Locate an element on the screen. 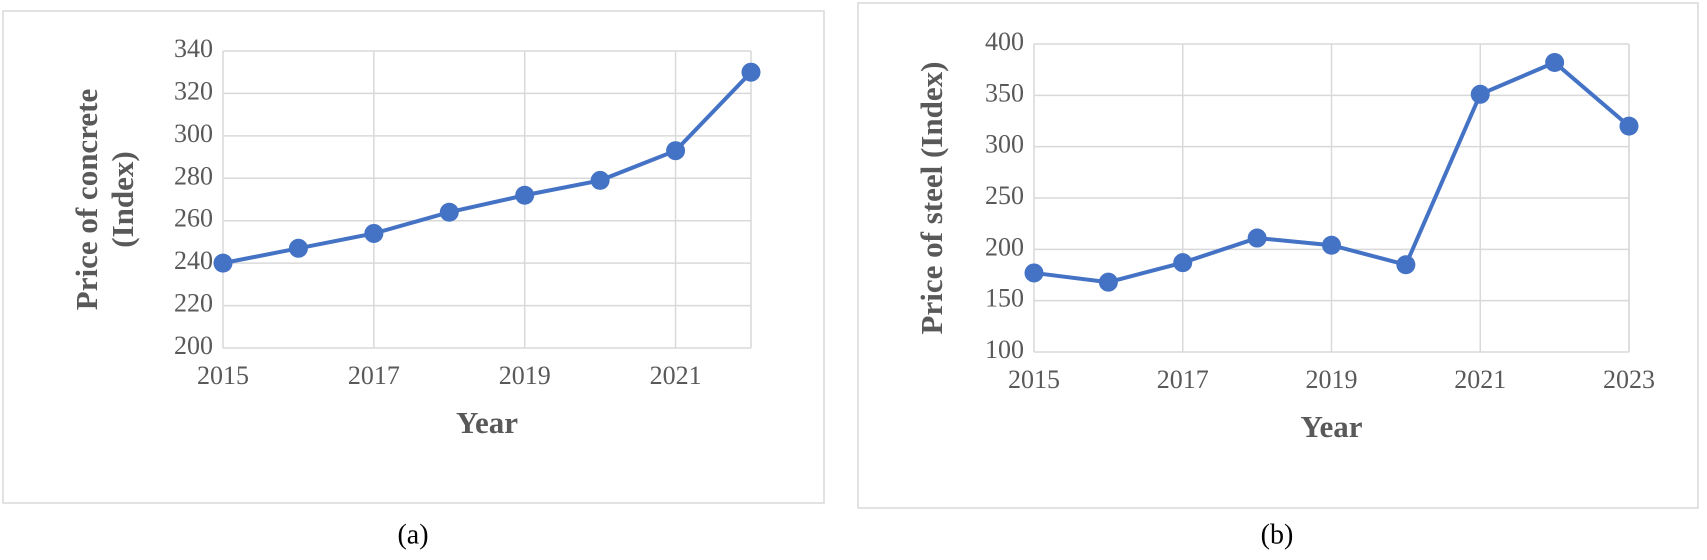 The height and width of the screenshot is (560, 1707). x-tick-label: 2023 is located at coordinates (1629, 379).